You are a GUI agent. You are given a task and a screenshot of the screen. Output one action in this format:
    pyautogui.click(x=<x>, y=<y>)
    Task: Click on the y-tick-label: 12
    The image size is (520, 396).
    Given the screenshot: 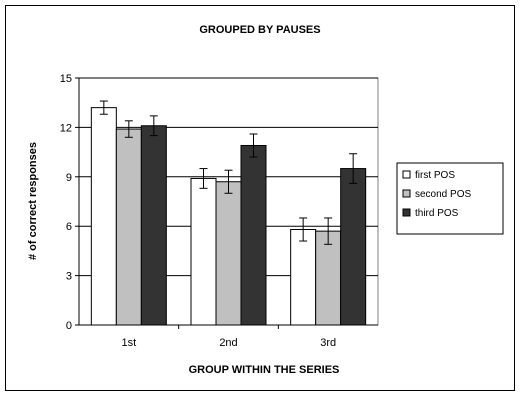 What is the action you would take?
    pyautogui.click(x=66, y=128)
    